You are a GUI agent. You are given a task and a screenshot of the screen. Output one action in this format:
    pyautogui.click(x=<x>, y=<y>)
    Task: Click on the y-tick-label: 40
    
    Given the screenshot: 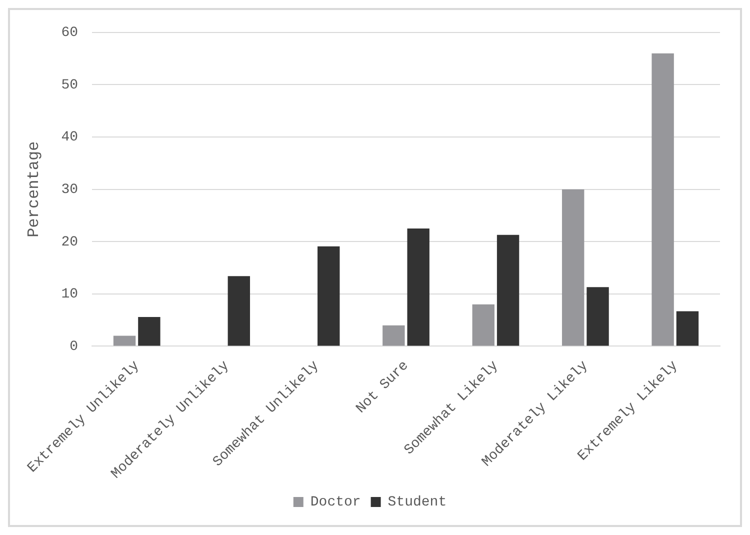 What is the action you would take?
    pyautogui.click(x=69, y=138)
    